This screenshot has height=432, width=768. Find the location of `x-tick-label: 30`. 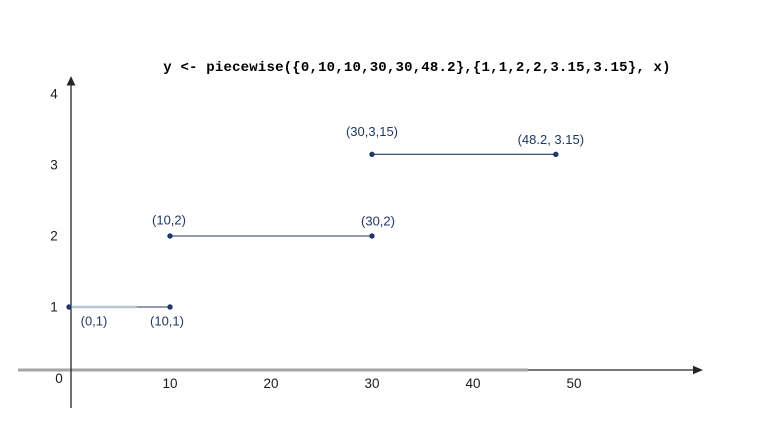

x-tick-label: 30 is located at coordinates (371, 383).